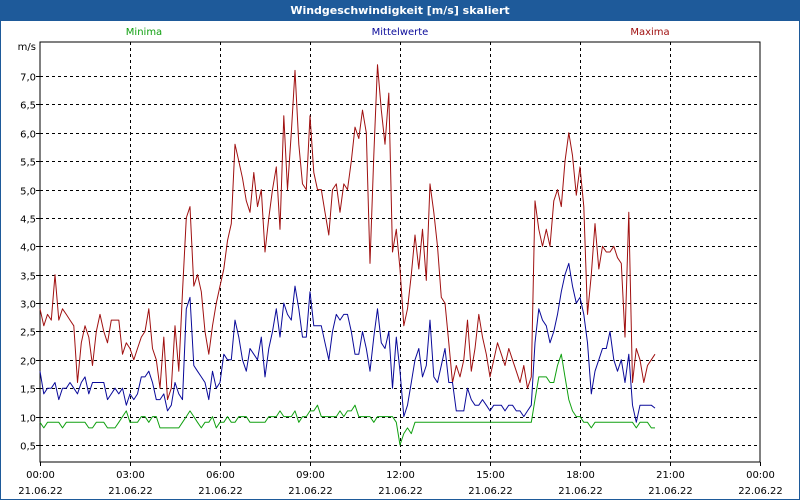 The height and width of the screenshot is (500, 800). What do you see at coordinates (28, 305) in the screenshot?
I see `y-tick-label: 3,0` at bounding box center [28, 305].